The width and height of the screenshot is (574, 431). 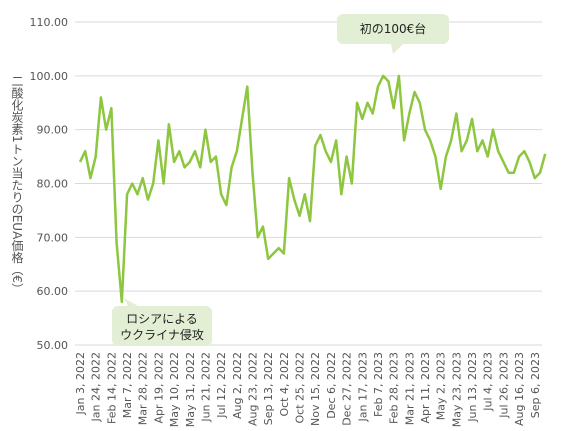 I want to click on x-tick-label: Sep 6, 2023, so click(x=535, y=385).